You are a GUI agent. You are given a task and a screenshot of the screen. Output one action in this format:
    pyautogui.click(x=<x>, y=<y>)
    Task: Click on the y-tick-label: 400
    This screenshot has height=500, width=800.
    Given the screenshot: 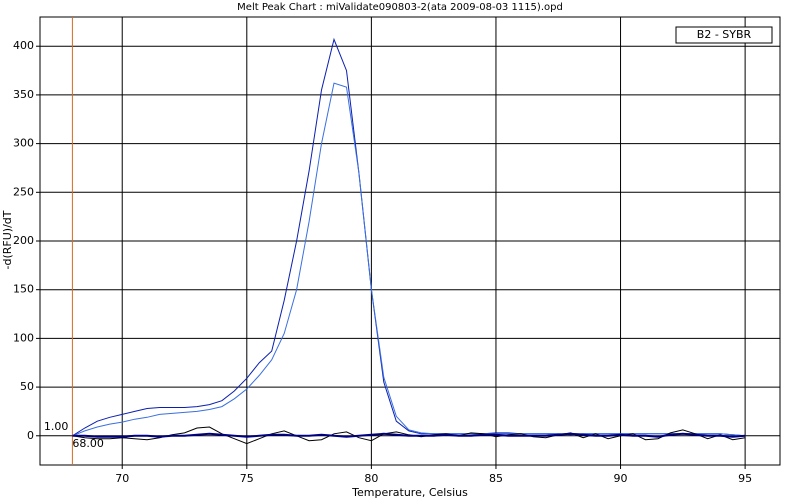 What is the action you would take?
    pyautogui.click(x=23, y=45)
    